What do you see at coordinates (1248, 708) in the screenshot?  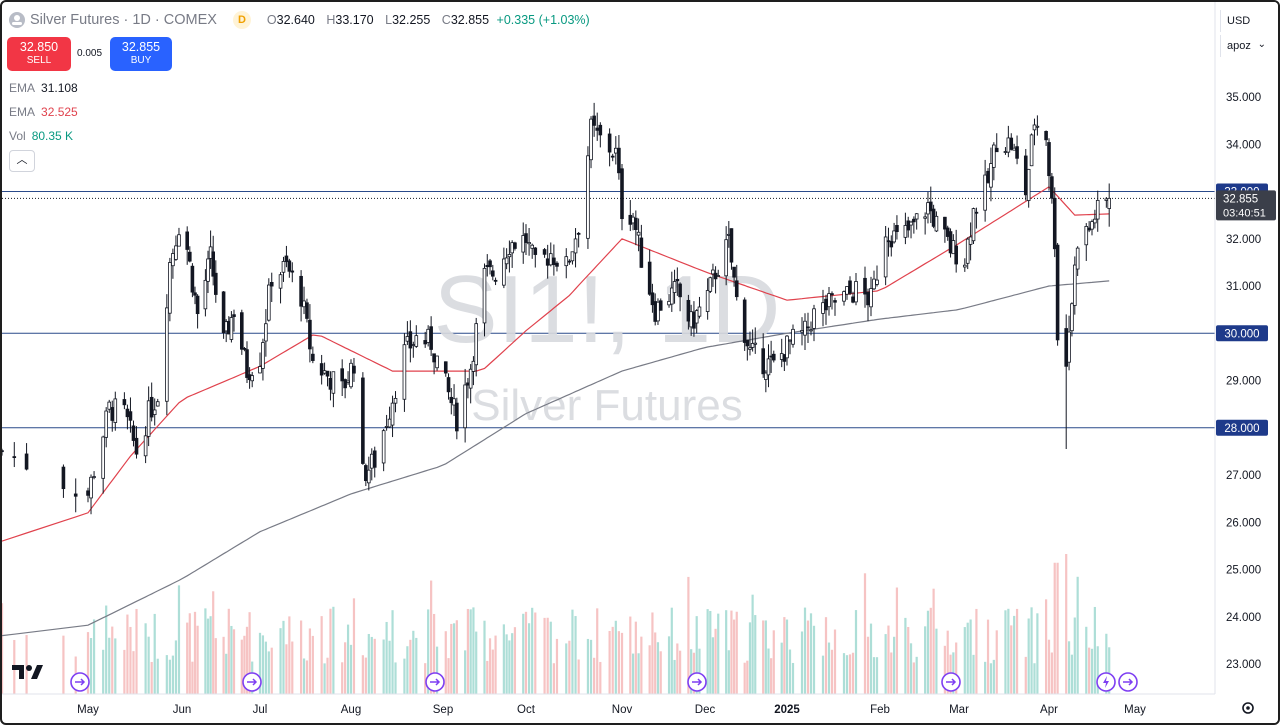 I see `settings-gear-icon` at bounding box center [1248, 708].